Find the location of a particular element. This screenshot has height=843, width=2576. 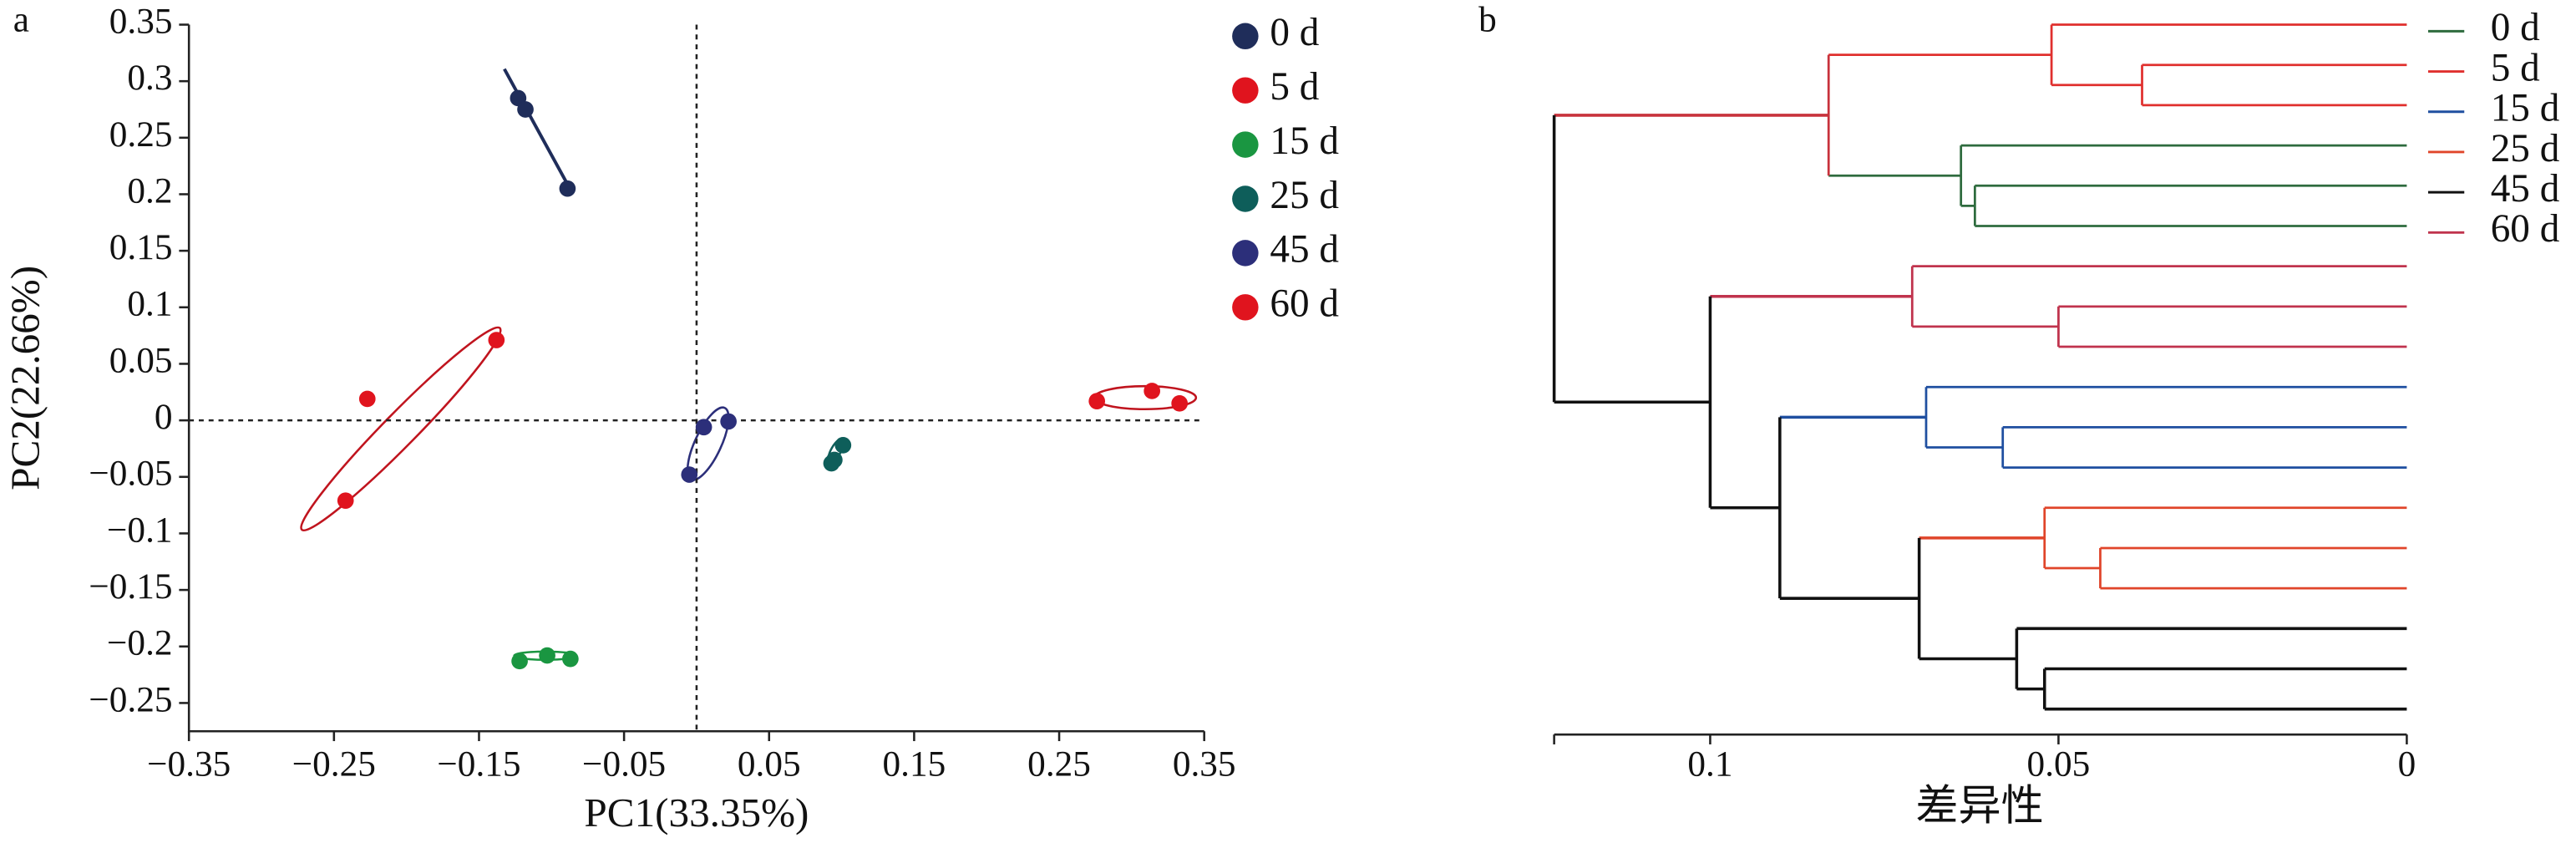

y-tick-label: 0.35 is located at coordinates (141, 21).